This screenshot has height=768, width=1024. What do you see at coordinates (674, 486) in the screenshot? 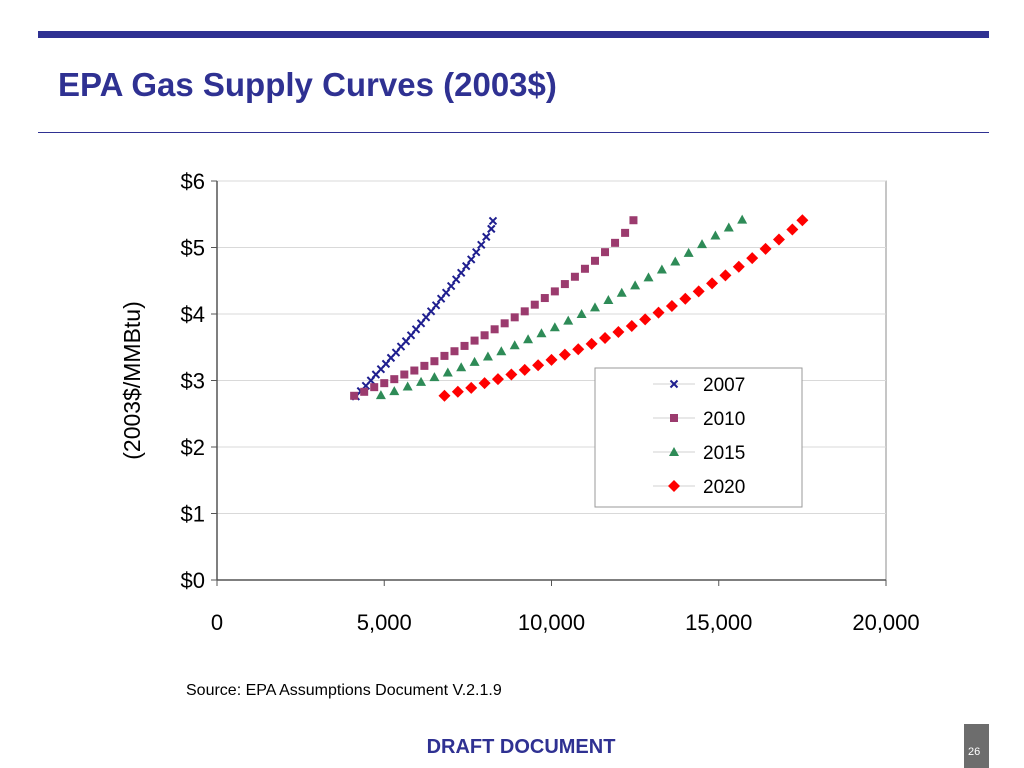
I see `legend-marker-2020` at bounding box center [674, 486].